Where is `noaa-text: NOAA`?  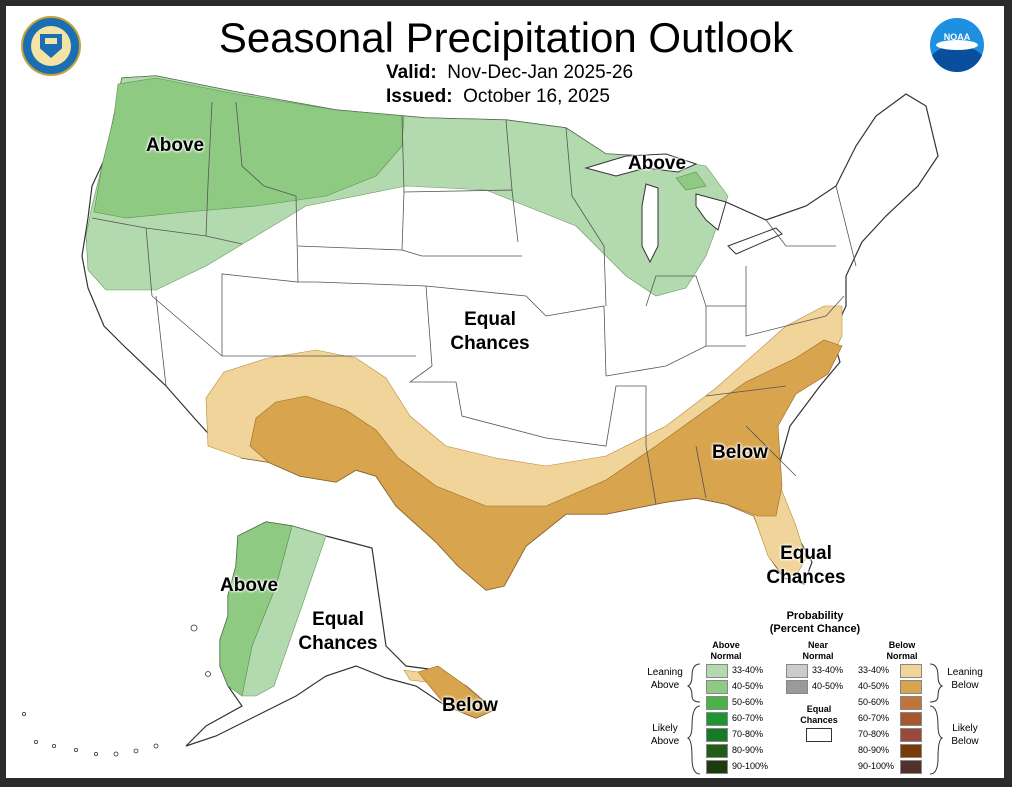 noaa-text: NOAA is located at coordinates (957, 37).